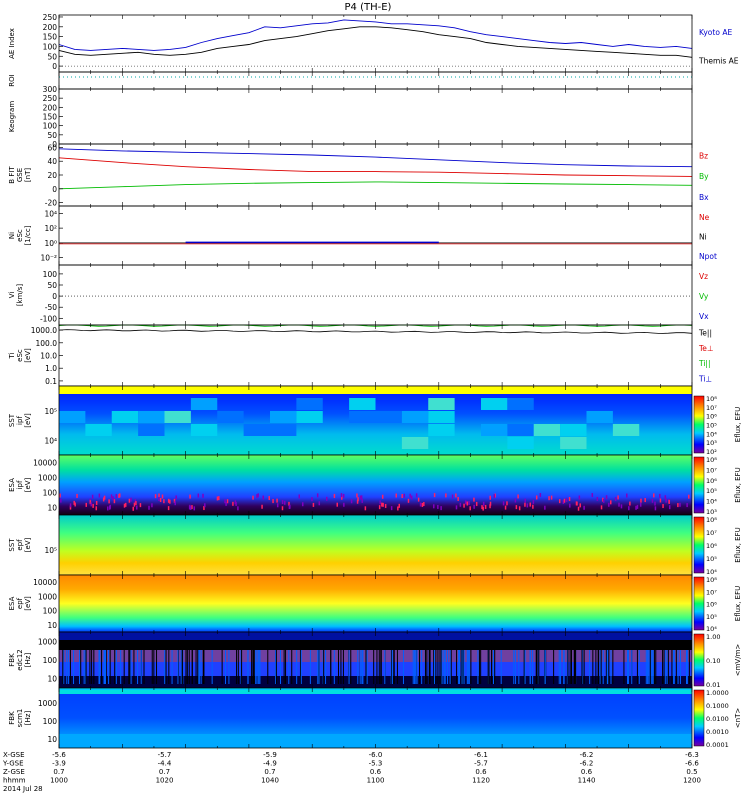  Describe the element at coordinates (51, 203) in the screenshot. I see `y-tick-label: -20` at that location.